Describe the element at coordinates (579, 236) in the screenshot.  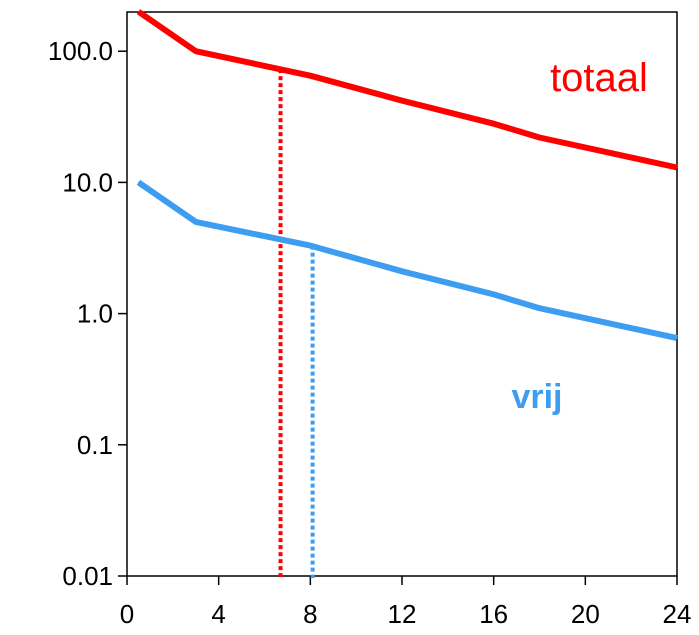
I see `labels: totaal vrij` at that location.